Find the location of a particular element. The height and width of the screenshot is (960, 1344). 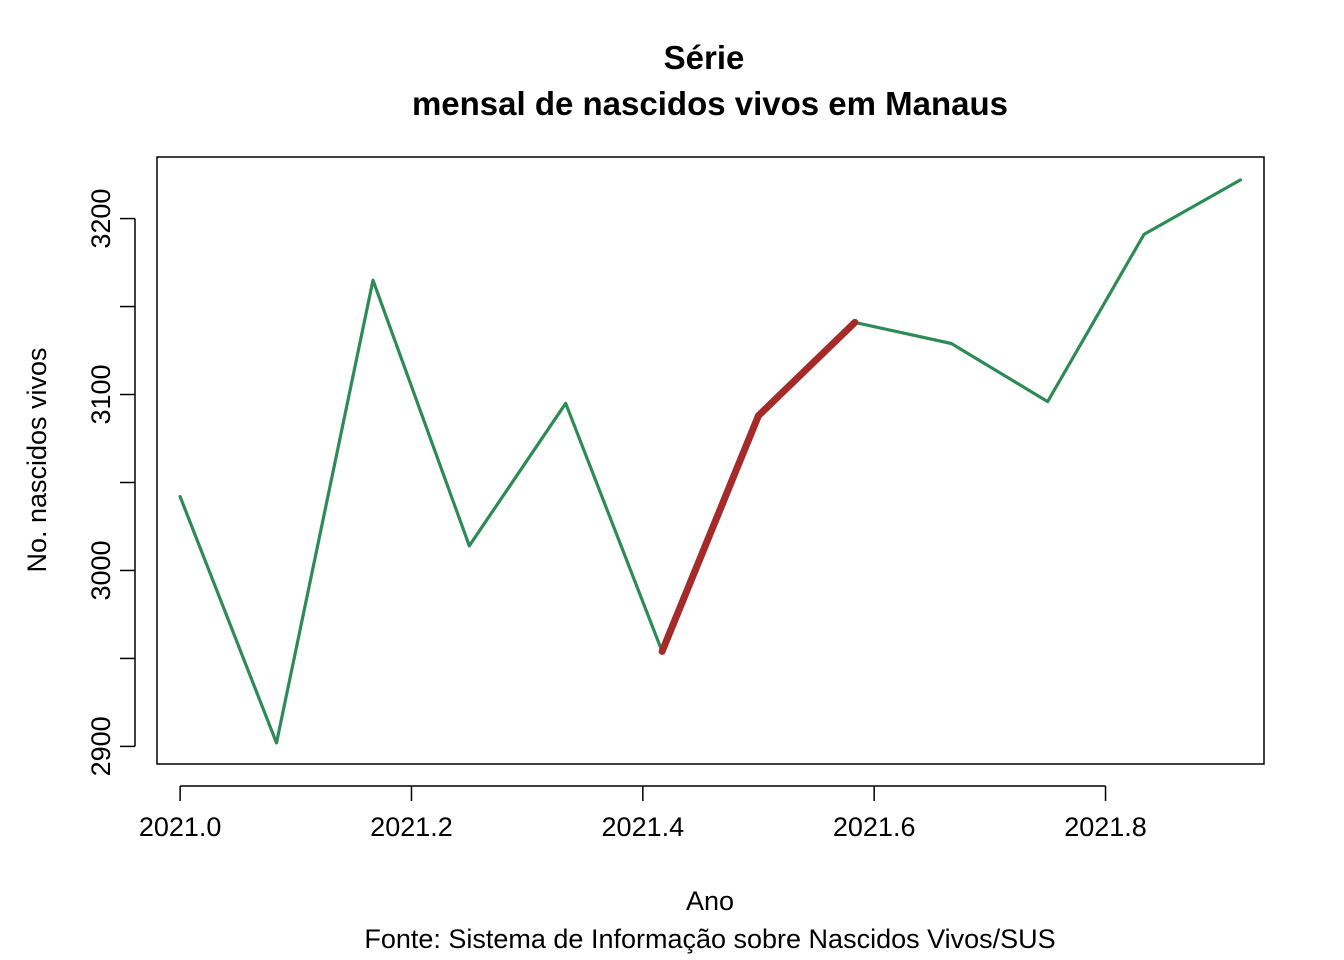

x-tick-label: 2021.4 is located at coordinates (643, 827).